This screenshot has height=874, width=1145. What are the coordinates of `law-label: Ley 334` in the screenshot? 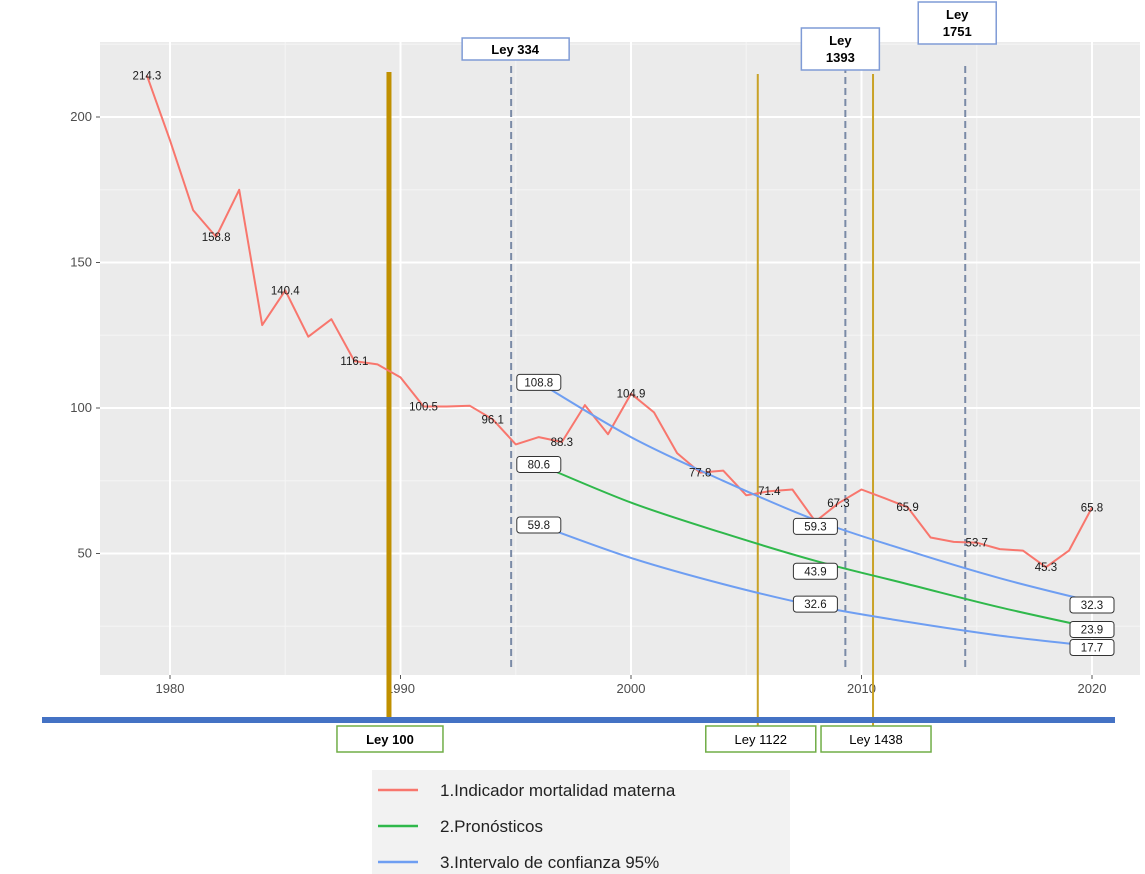 It's located at (515, 49).